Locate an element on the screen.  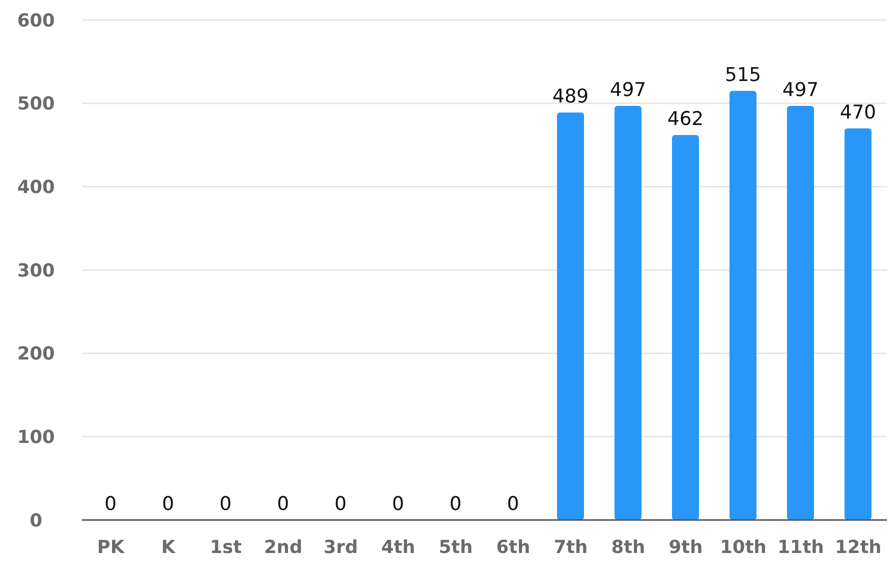
x-tick-label: 12th is located at coordinates (858, 547).